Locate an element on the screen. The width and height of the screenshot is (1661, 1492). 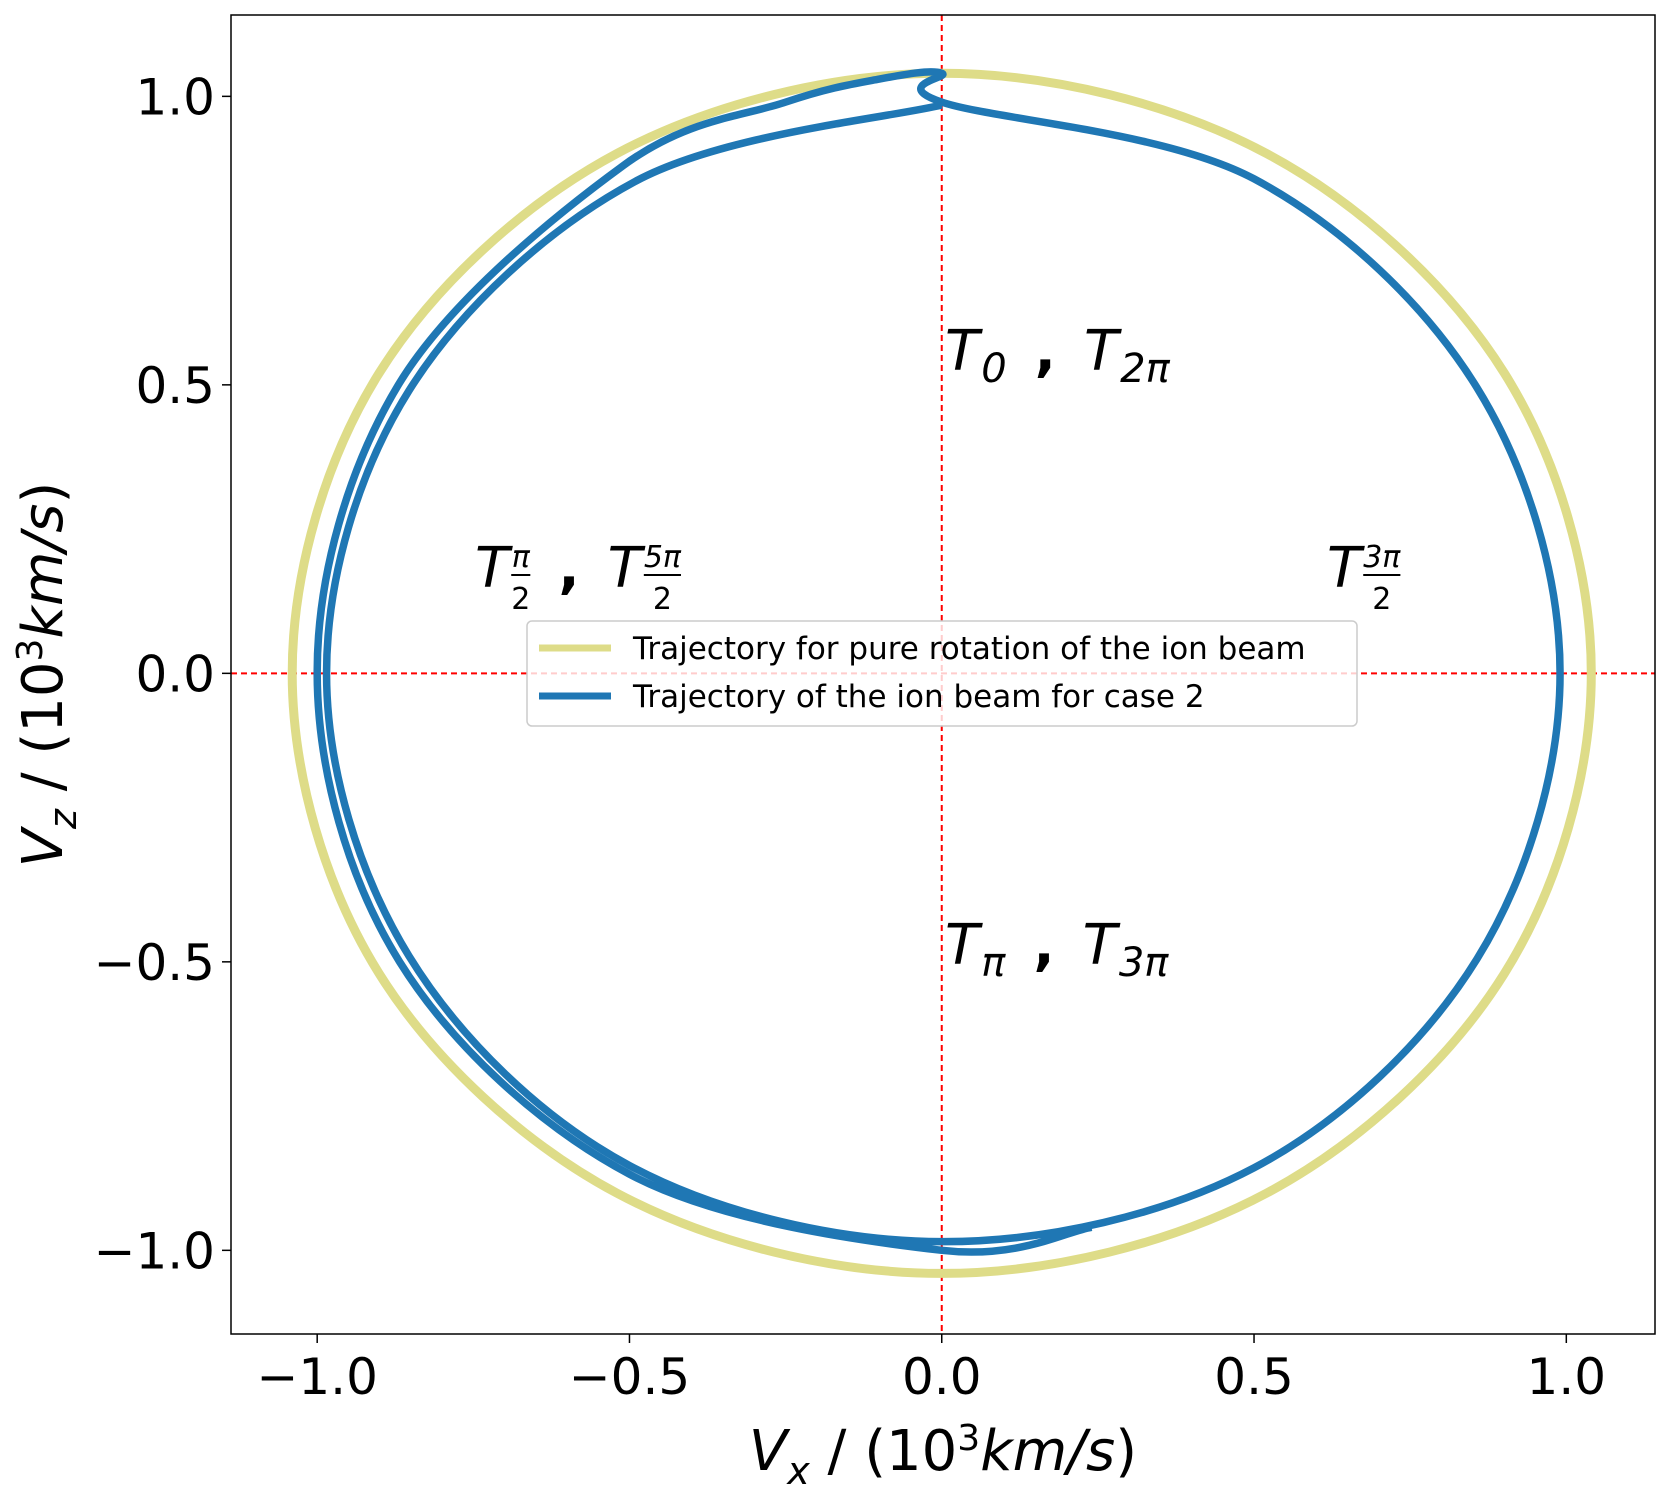
annotation-subscript: 0 is located at coordinates (993, 369).